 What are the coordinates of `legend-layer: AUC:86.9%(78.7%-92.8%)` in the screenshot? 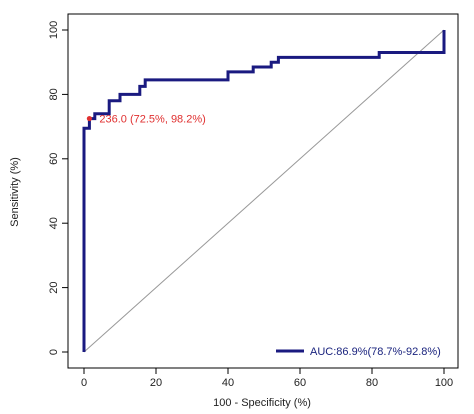 It's located at (358, 352).